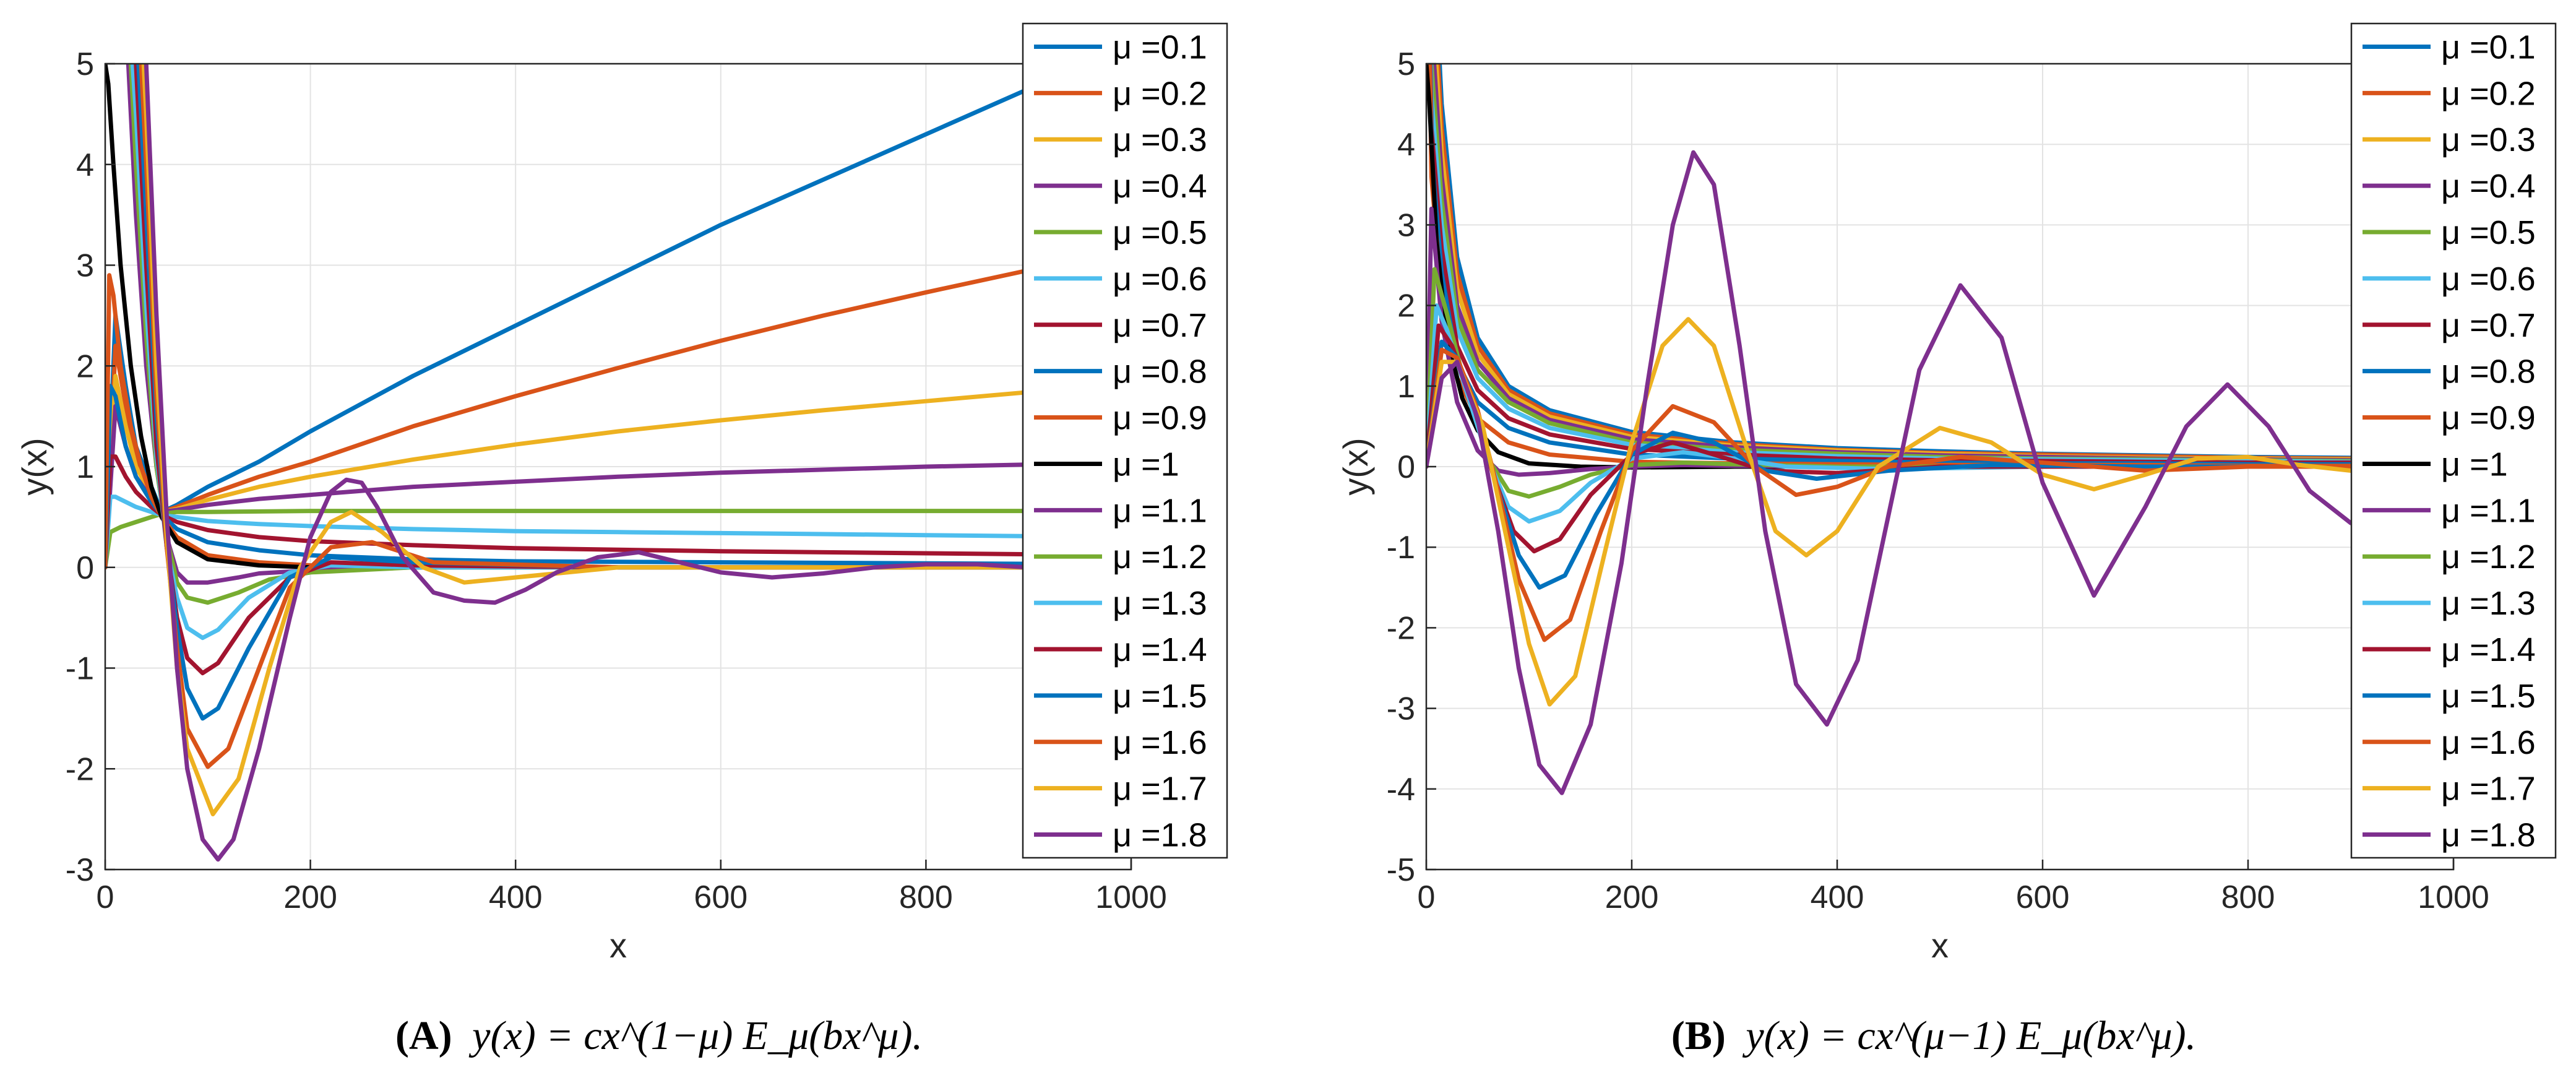 This screenshot has height=1075, width=2576. Describe the element at coordinates (1401, 790) in the screenshot. I see `y-tick-label: -4` at that location.